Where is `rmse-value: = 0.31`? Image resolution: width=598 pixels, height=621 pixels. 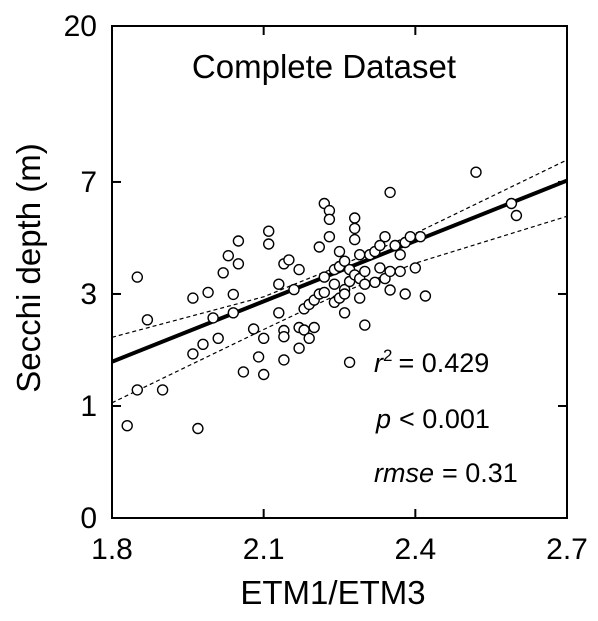 rmse-value: = 0.31 is located at coordinates (480, 473).